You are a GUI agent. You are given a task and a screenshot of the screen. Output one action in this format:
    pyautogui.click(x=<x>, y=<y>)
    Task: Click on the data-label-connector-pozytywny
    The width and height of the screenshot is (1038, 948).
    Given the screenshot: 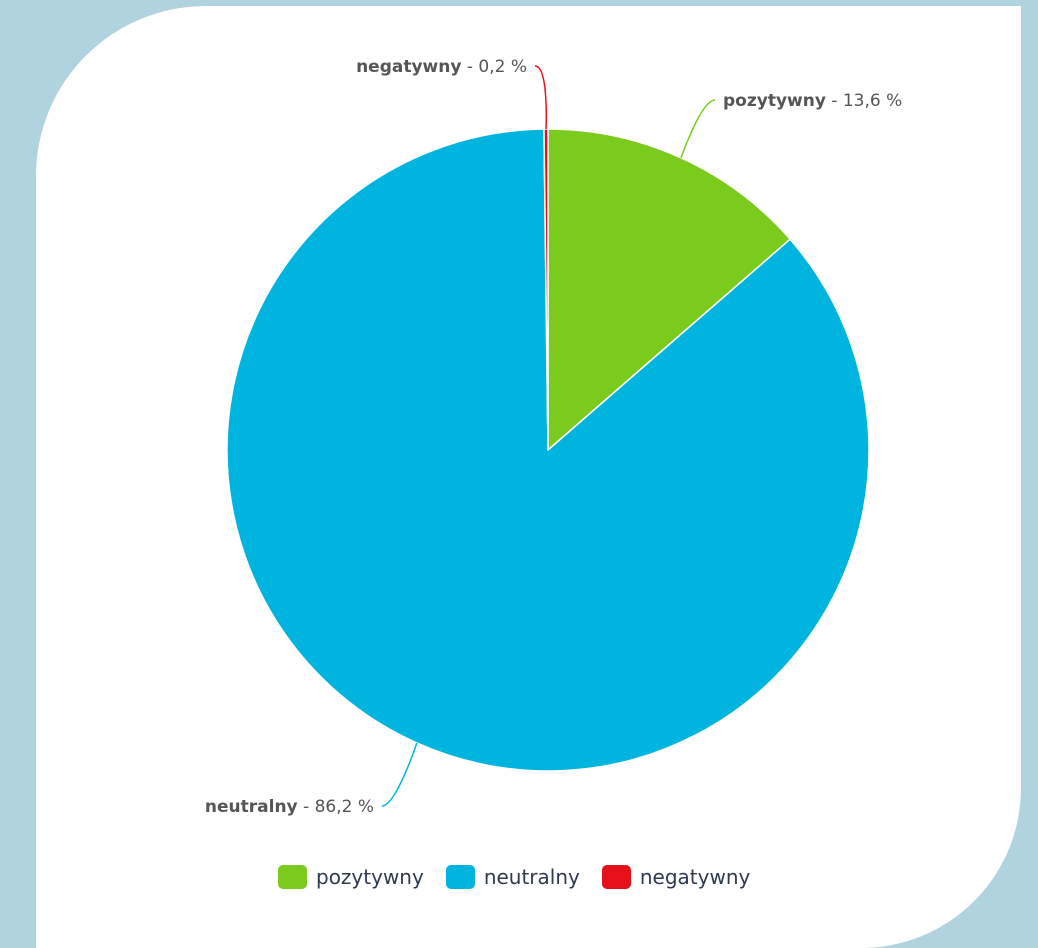 What is the action you would take?
    pyautogui.click(x=698, y=129)
    